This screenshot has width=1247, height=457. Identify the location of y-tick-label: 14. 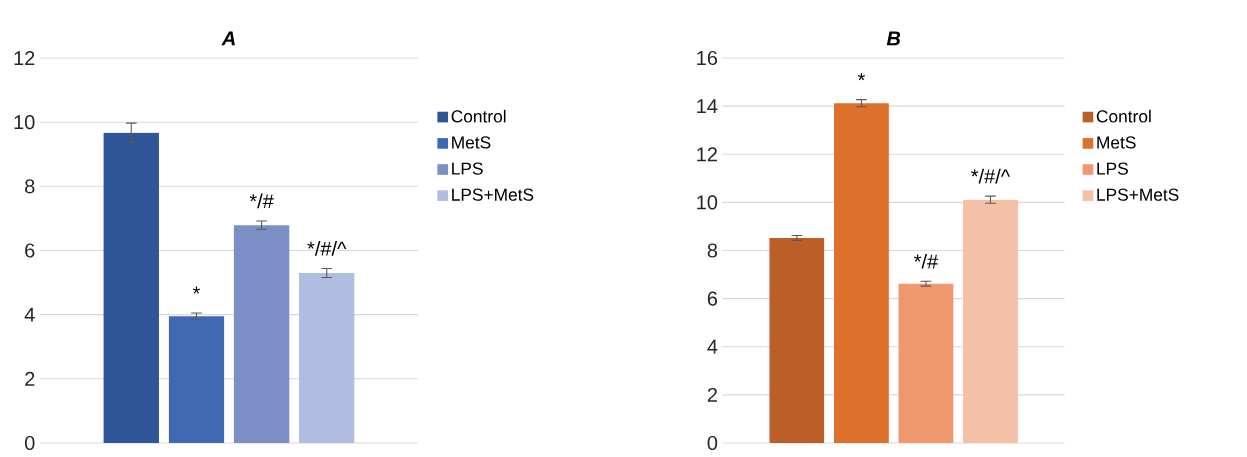
(707, 106).